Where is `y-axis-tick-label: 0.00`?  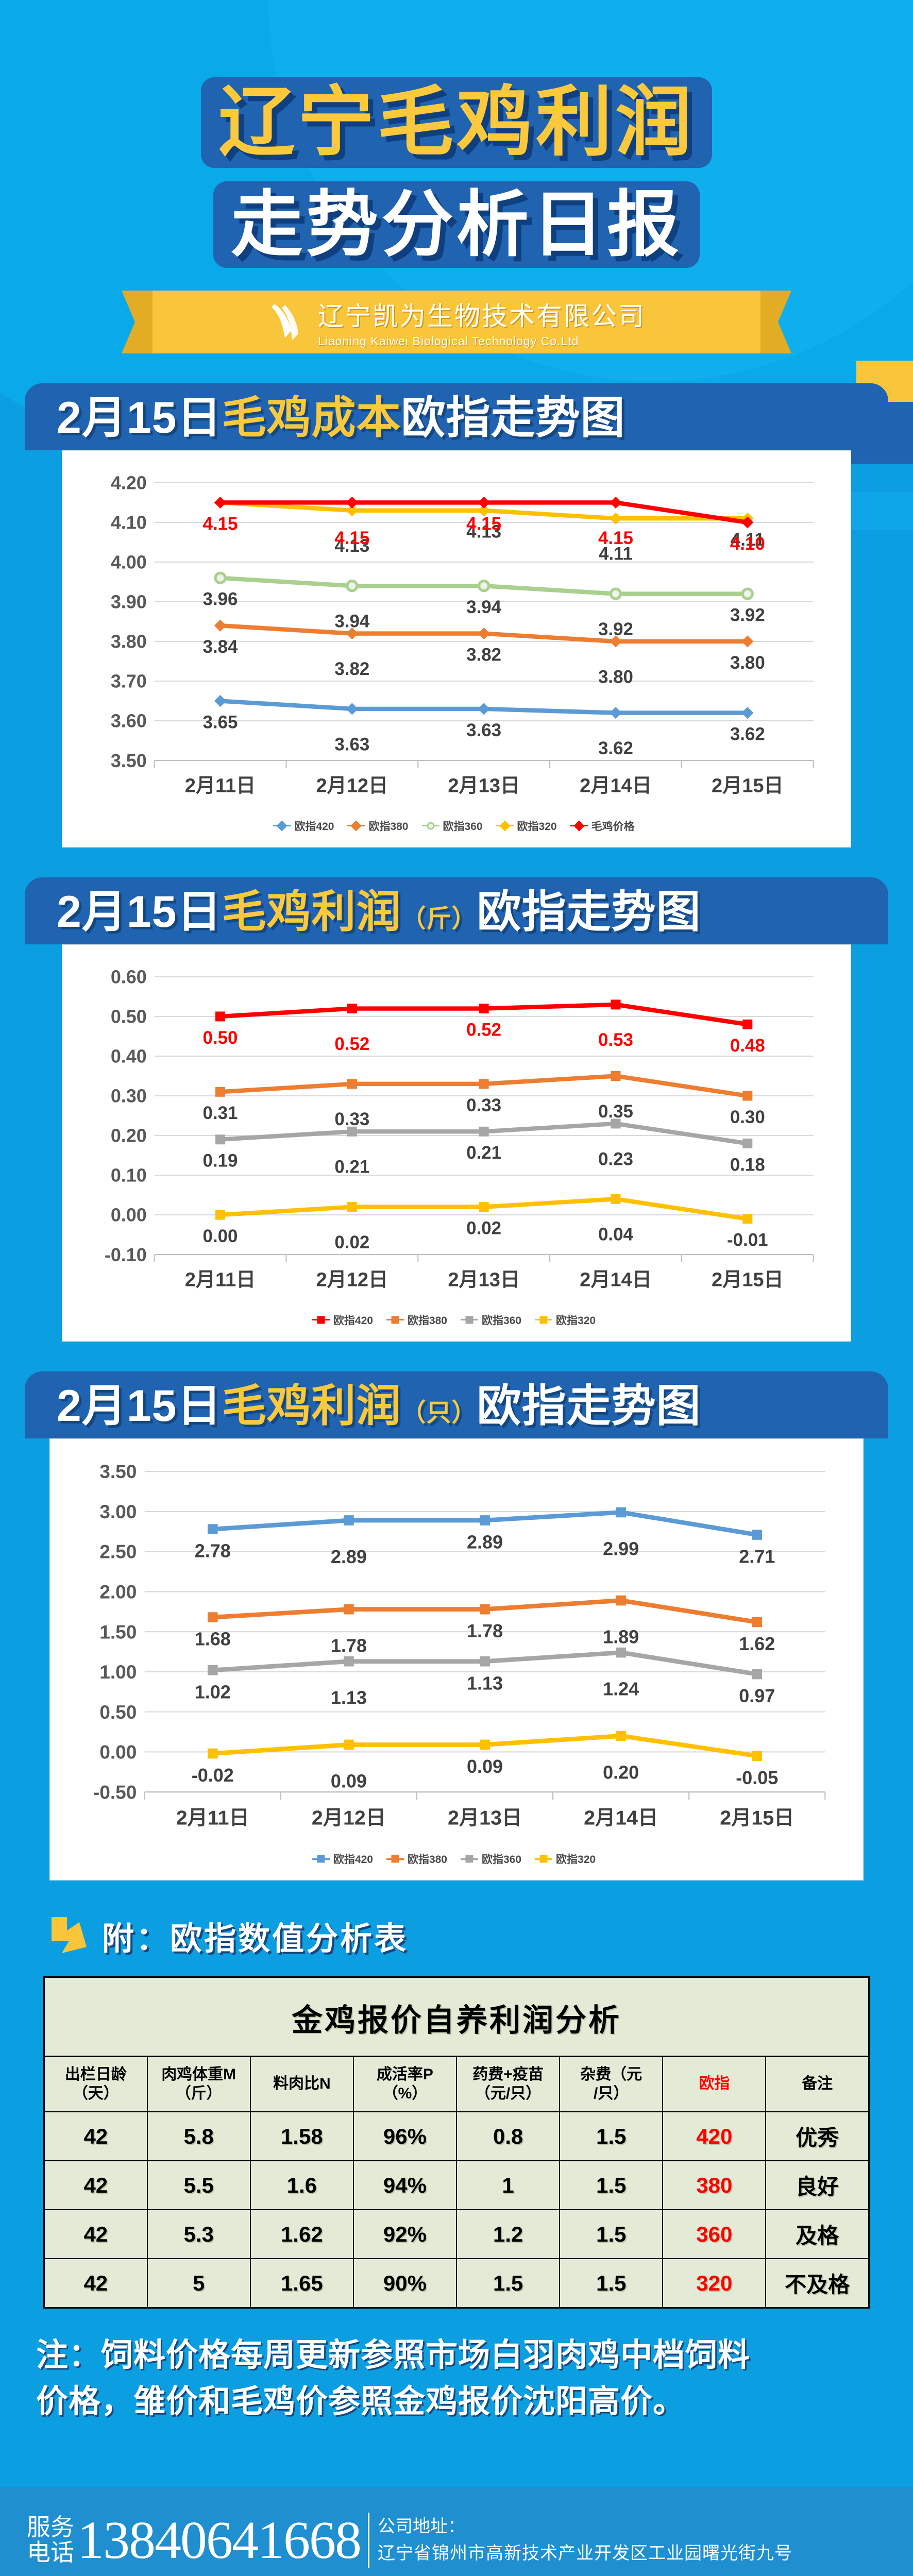 y-axis-tick-label: 0.00 is located at coordinates (118, 1752).